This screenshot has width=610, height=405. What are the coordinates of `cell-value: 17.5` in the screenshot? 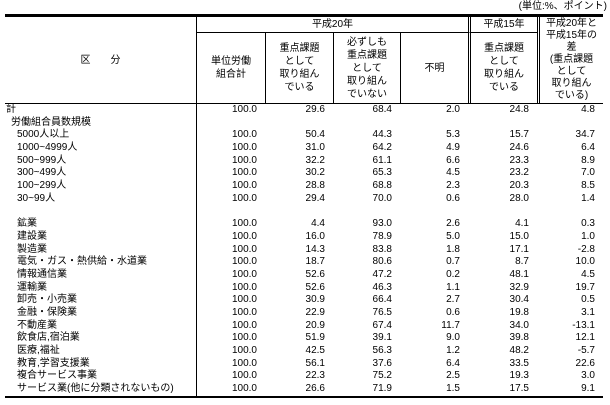 It's located at (519, 389).